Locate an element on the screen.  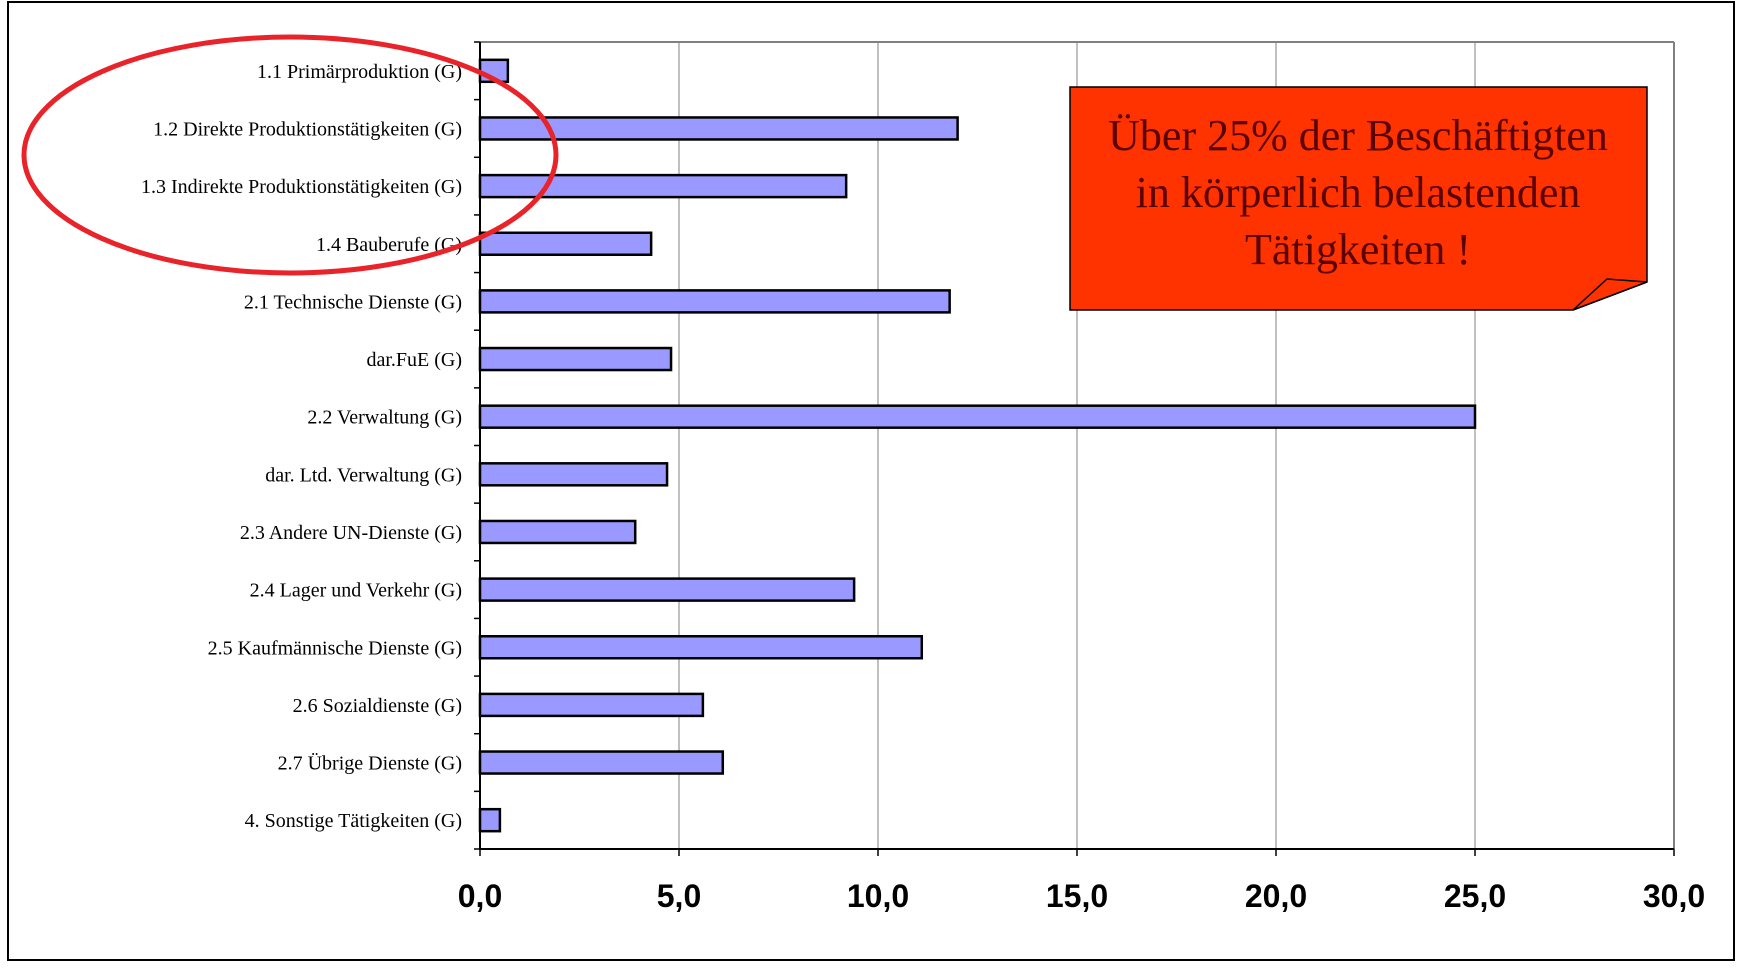
callout-line-2: in körperlich belastenden is located at coordinates (1358, 192).